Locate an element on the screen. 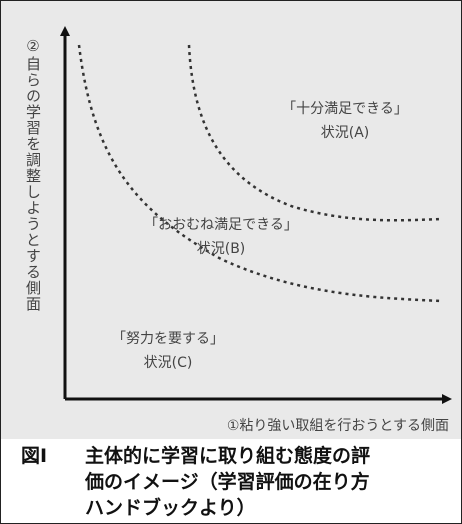  region-c-title: 「努力を要する」 is located at coordinates (168, 339).